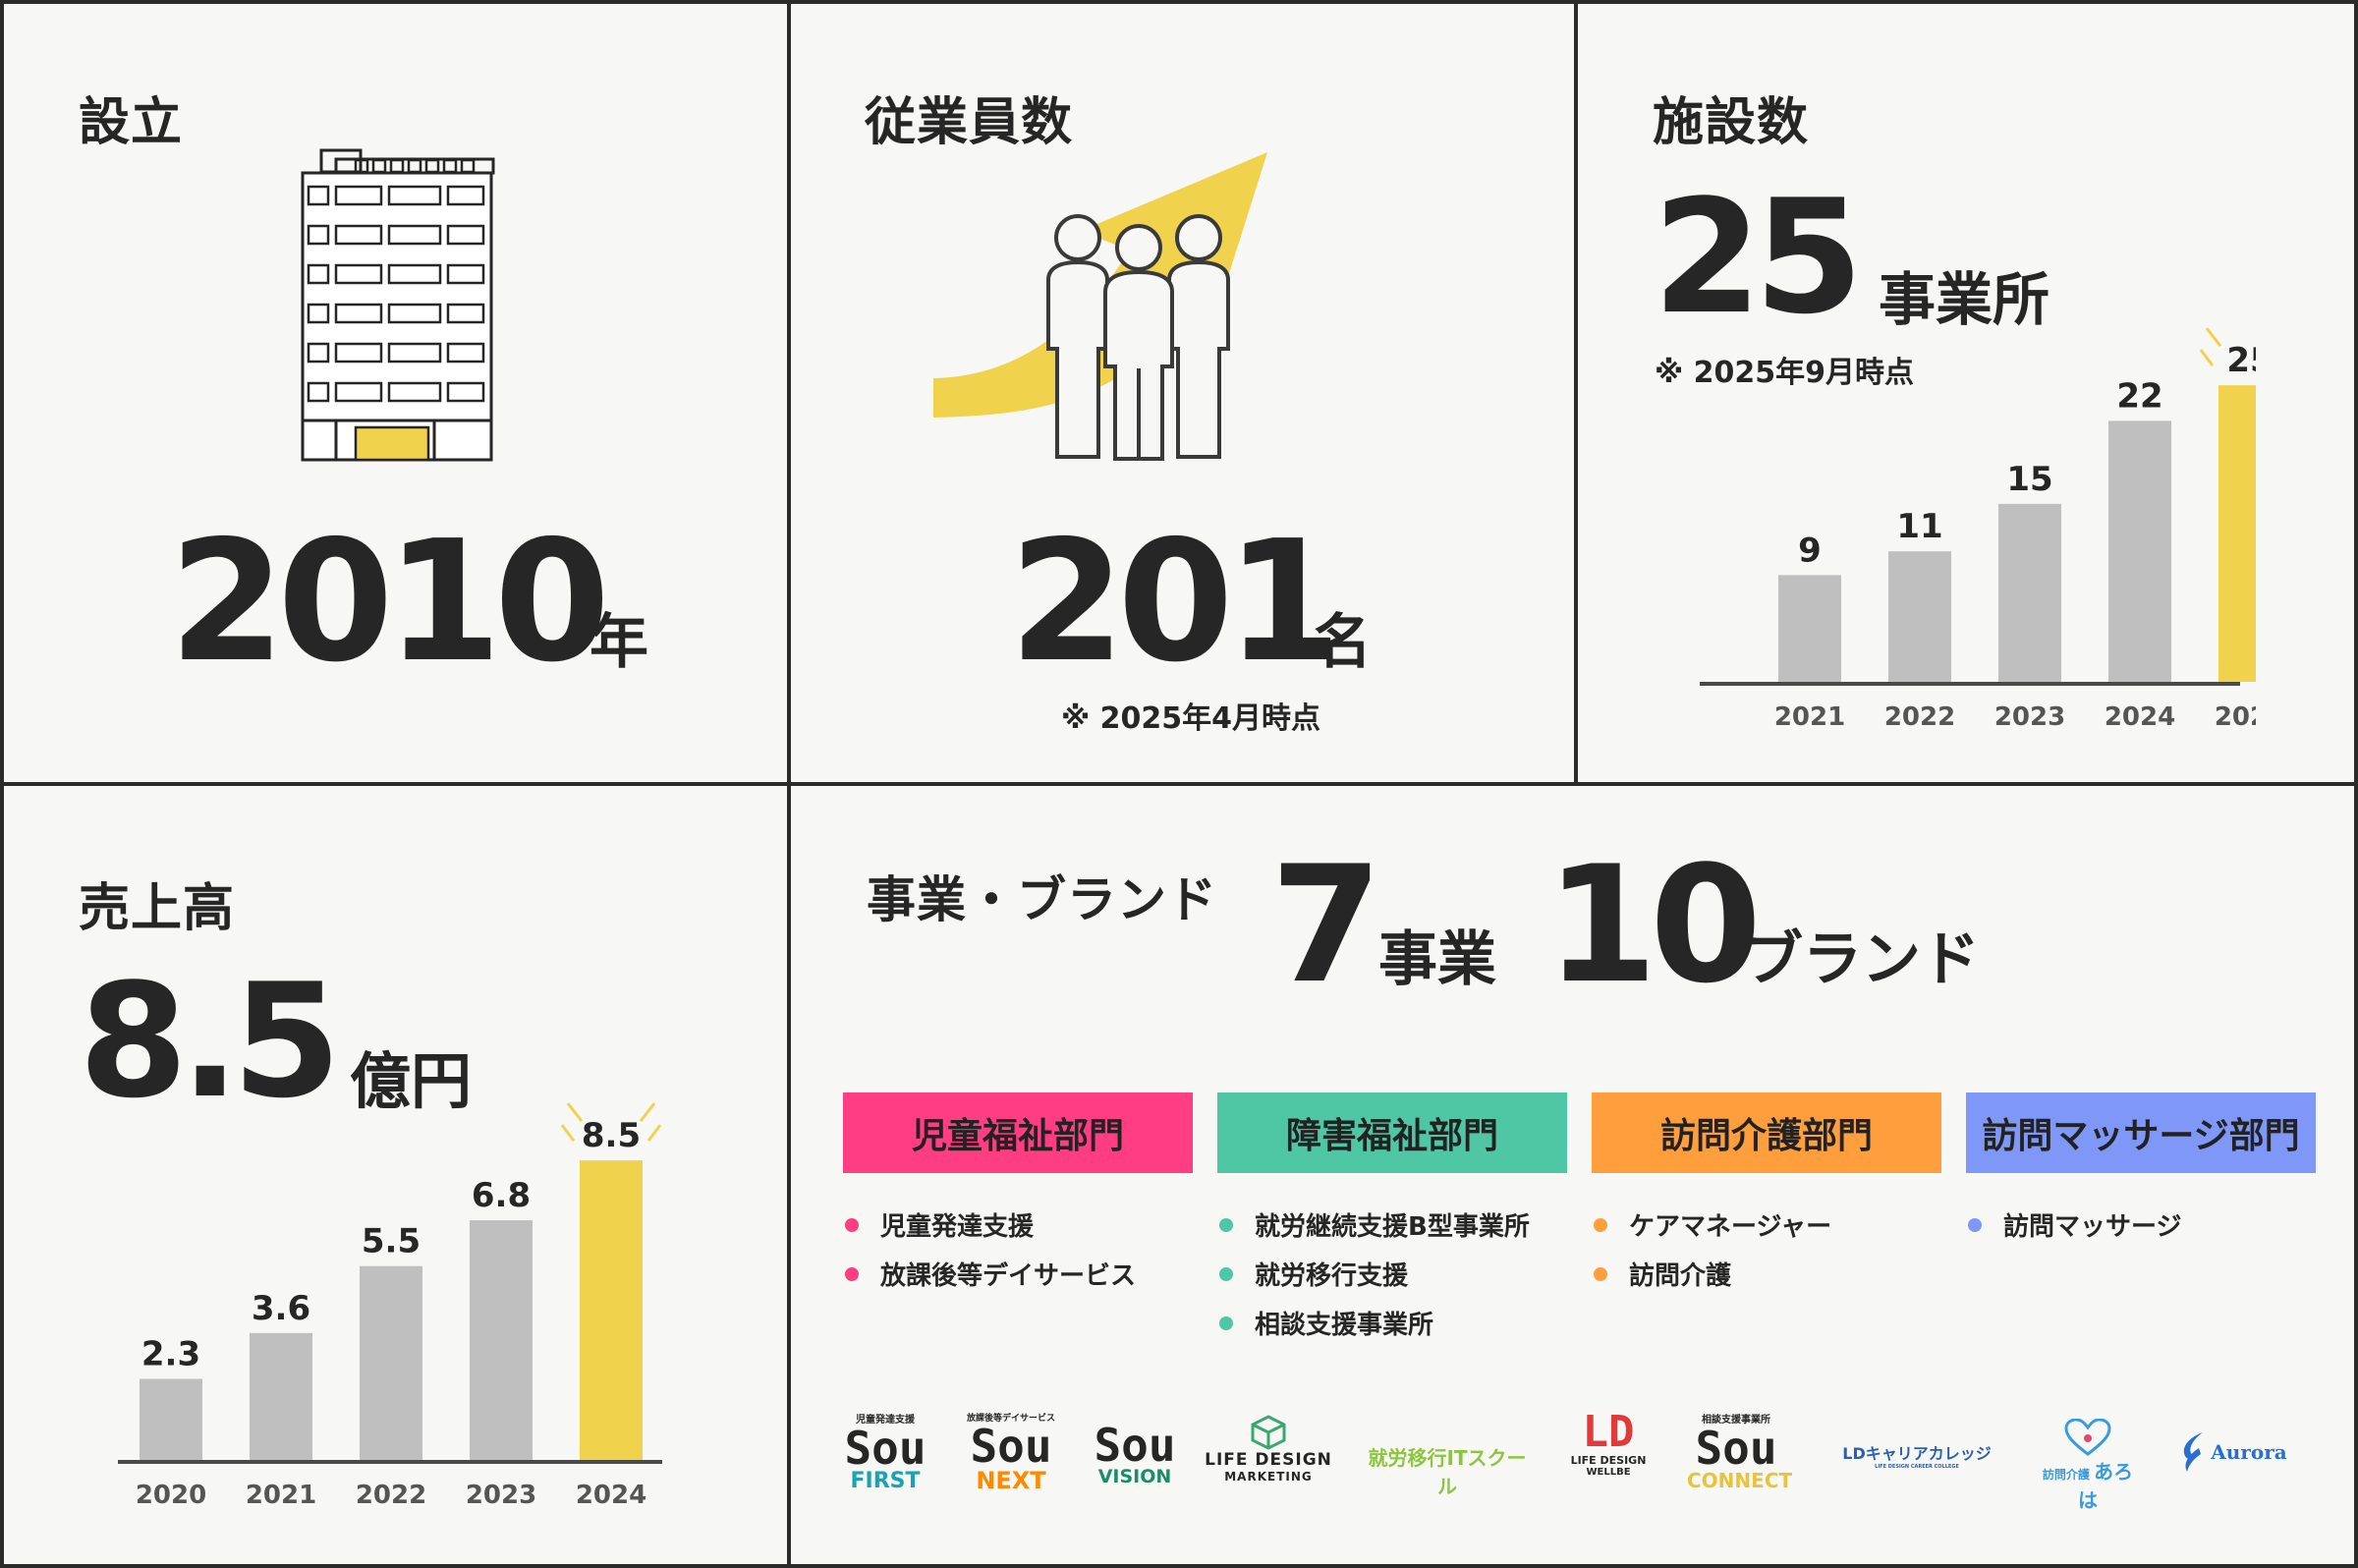 This screenshot has height=1568, width=2358. Describe the element at coordinates (1917, 1457) in the screenshot. I see `brand-logo-ld-career-college: LDキャリアカレッジ LIFE DESIGN CAREER COLLEGE` at that location.